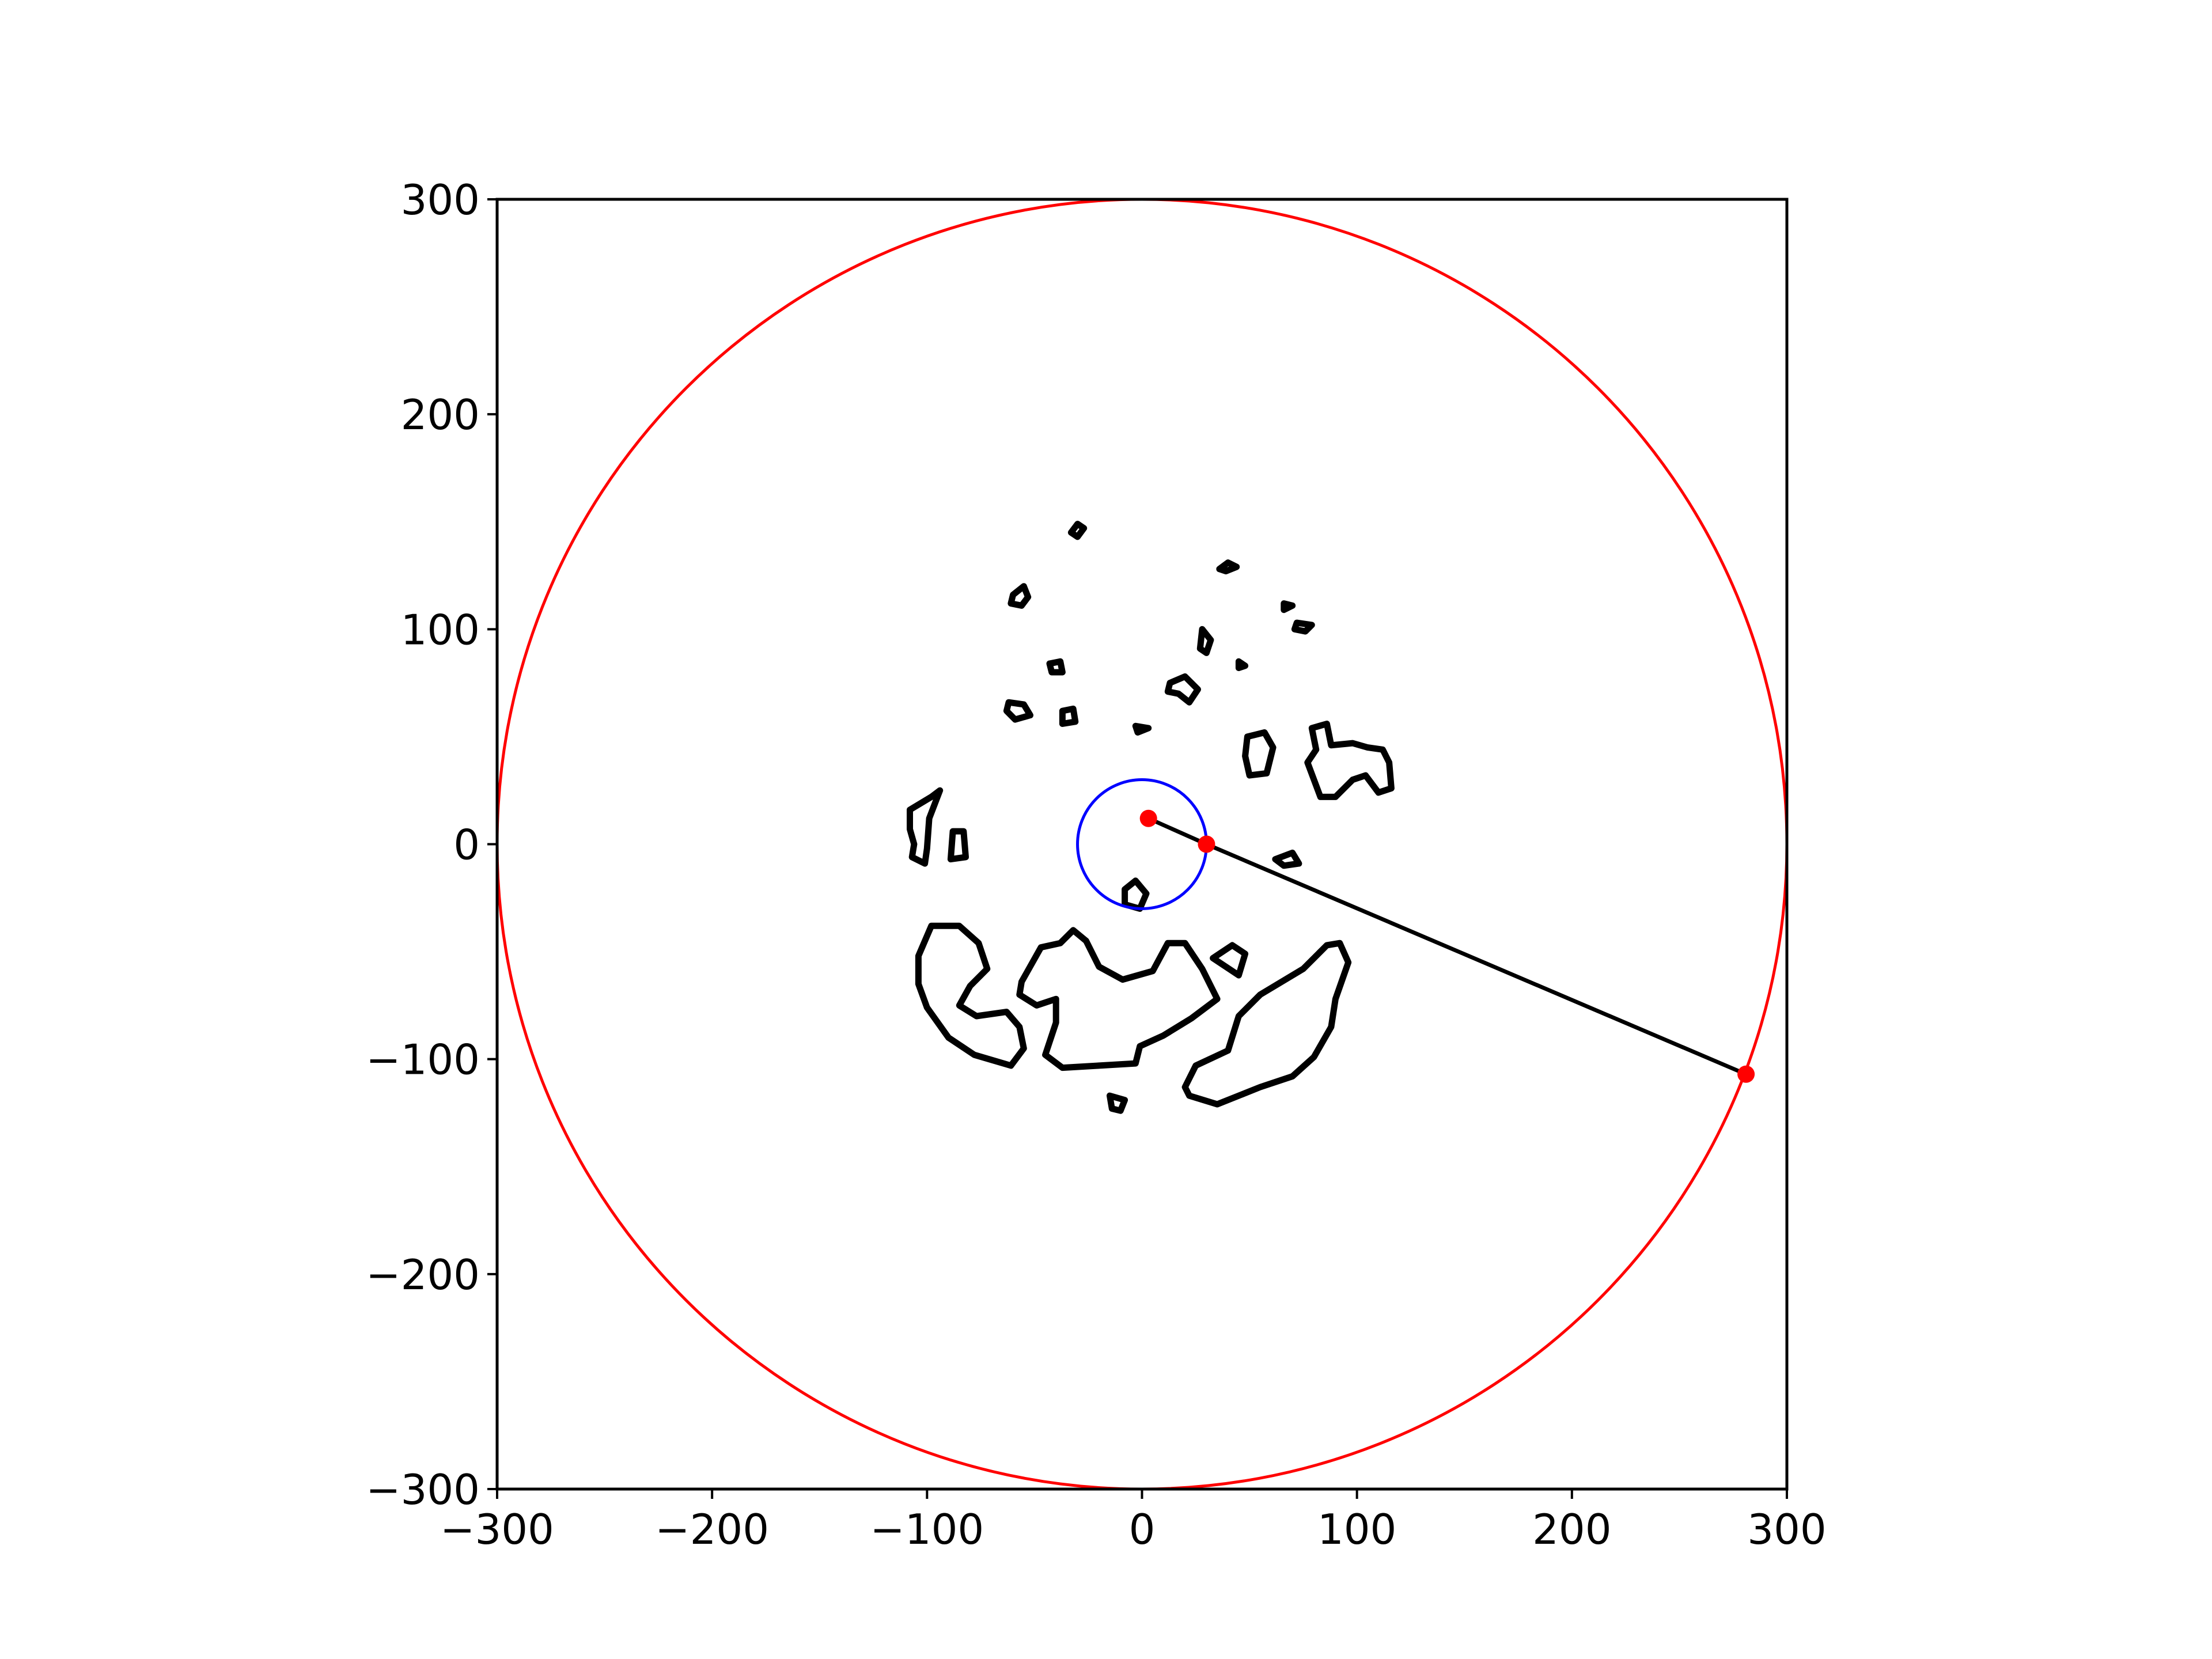  I want to click on x-tick-label: −300, so click(497, 1529).